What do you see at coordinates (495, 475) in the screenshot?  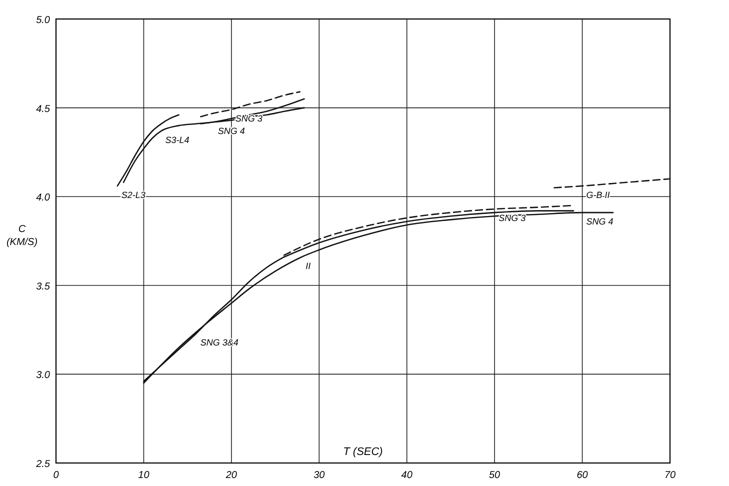 I see `x-tick-label: 50` at bounding box center [495, 475].